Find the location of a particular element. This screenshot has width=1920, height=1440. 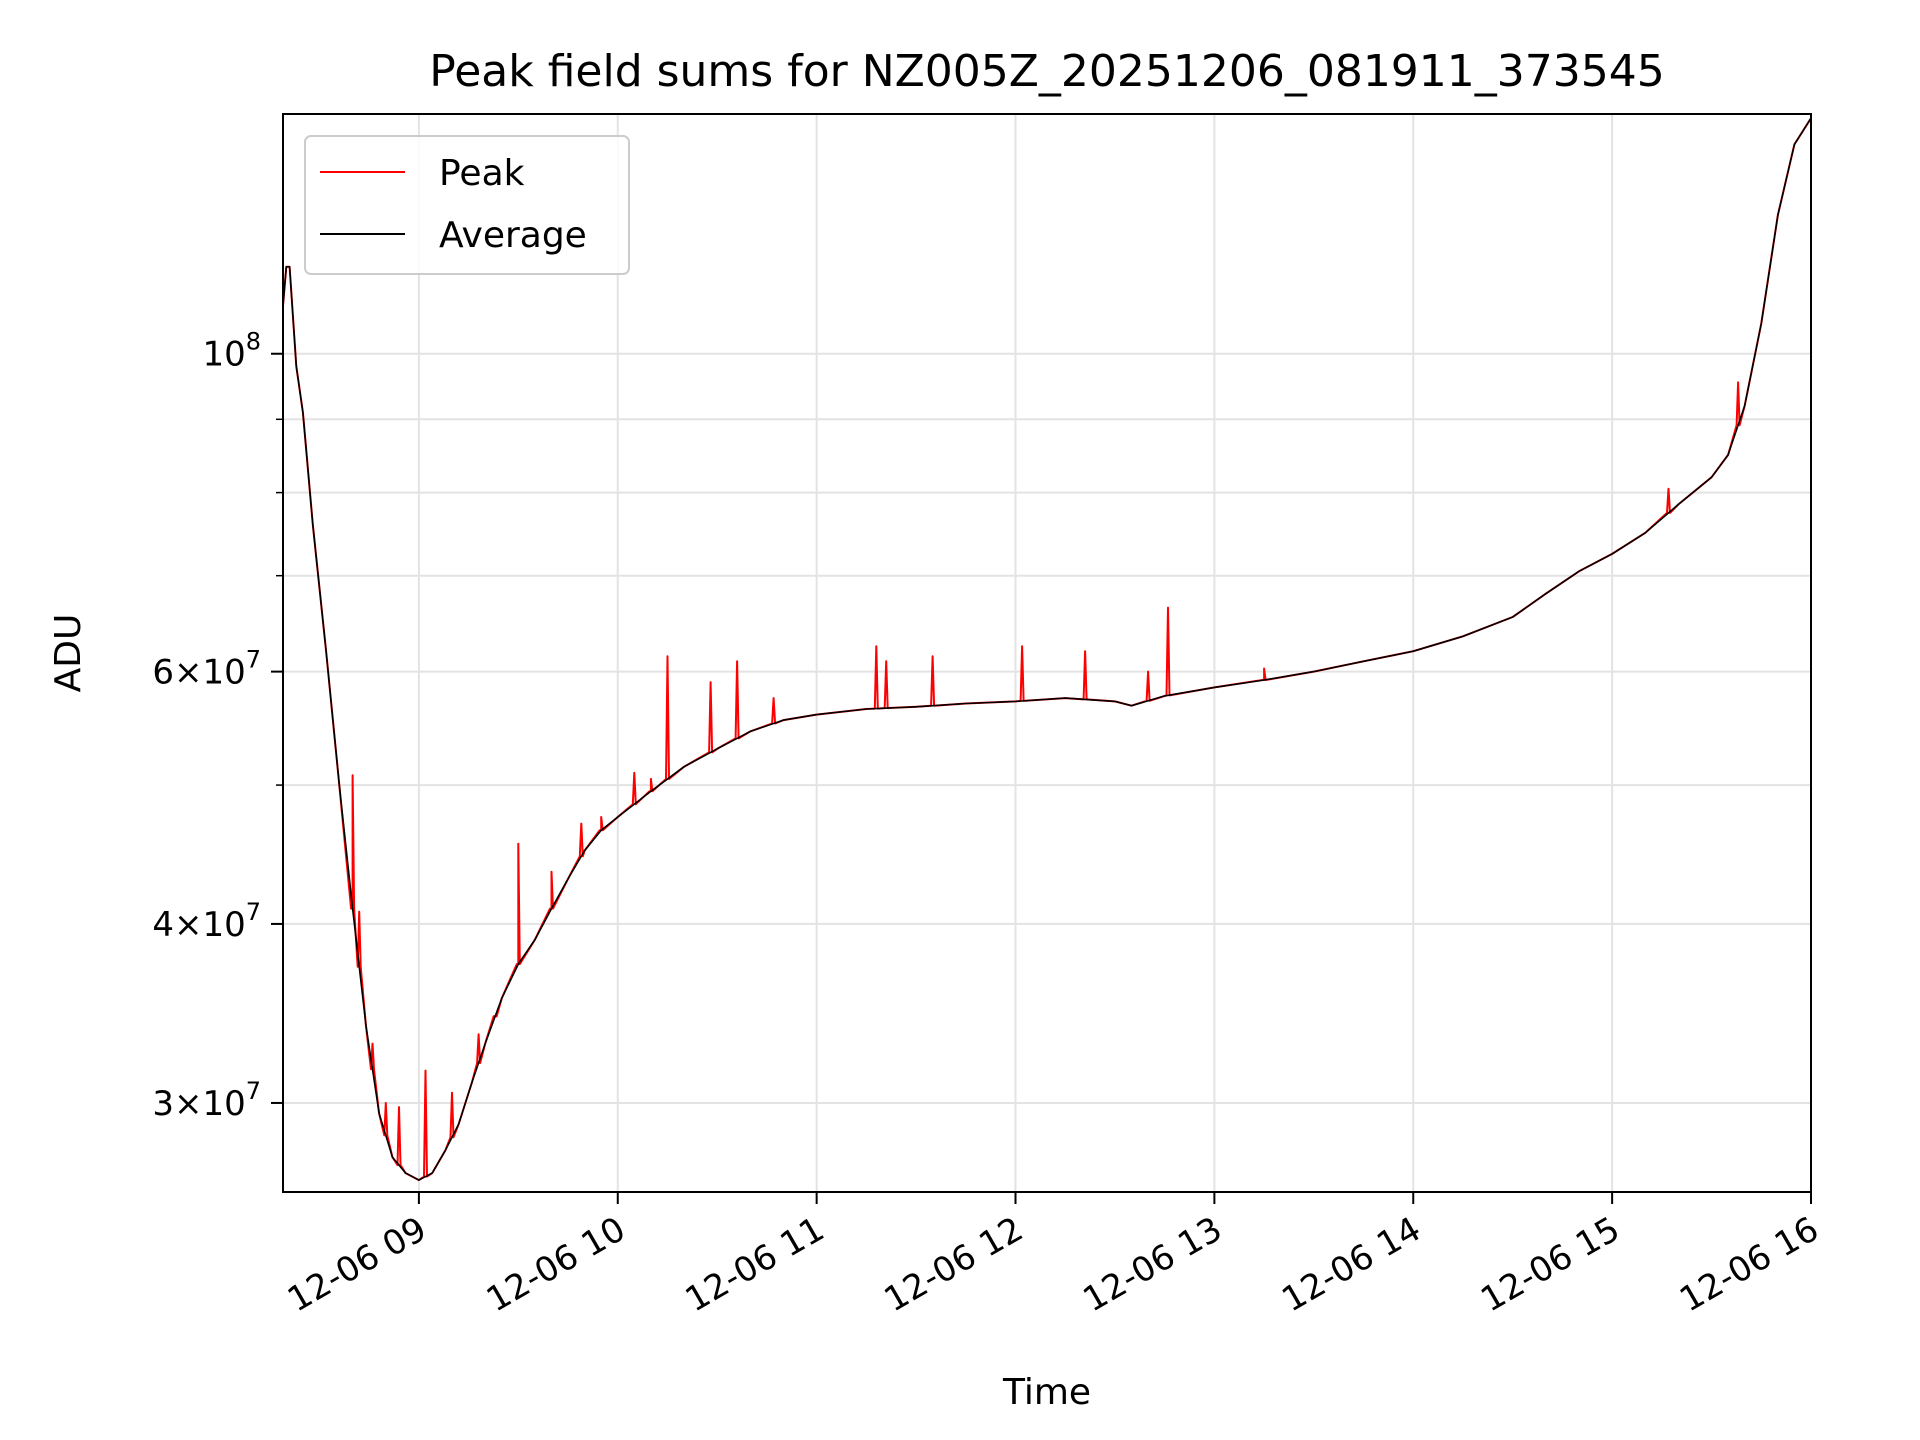

y-axis-label: ADU is located at coordinates (68, 653).